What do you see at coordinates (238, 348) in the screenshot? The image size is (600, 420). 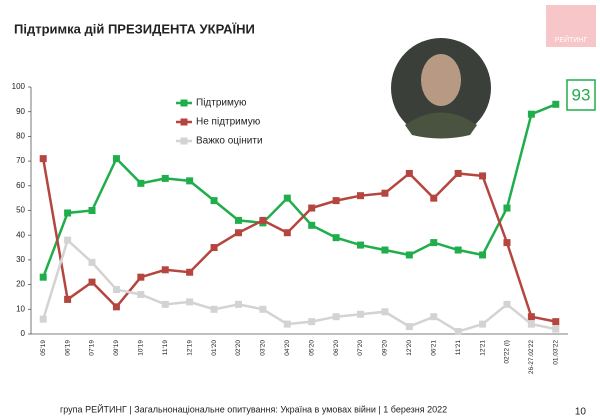 I see `x-tick-label: 02'20` at bounding box center [238, 348].